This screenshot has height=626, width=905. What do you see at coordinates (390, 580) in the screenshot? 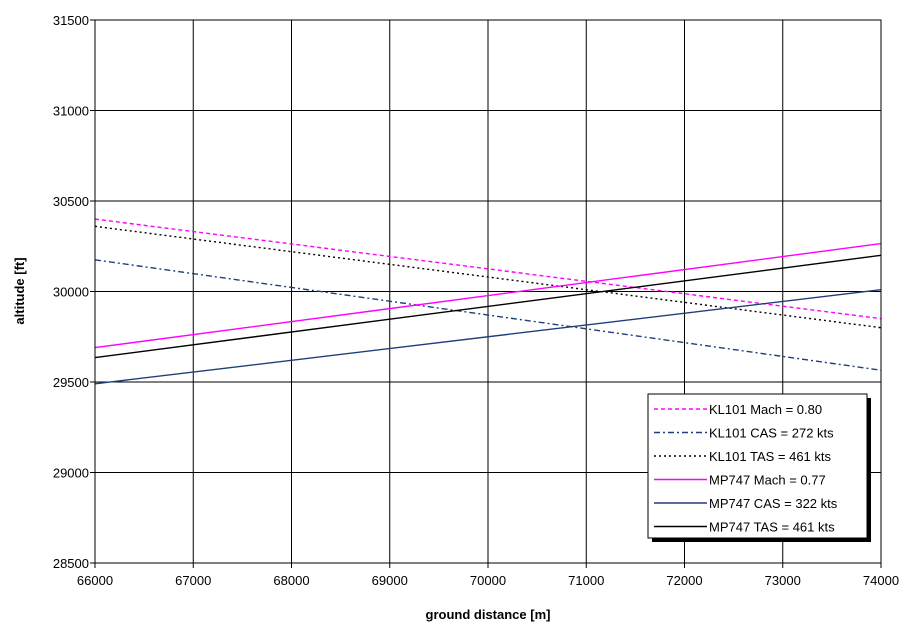
I see `x-tick-label: 69000` at bounding box center [390, 580].